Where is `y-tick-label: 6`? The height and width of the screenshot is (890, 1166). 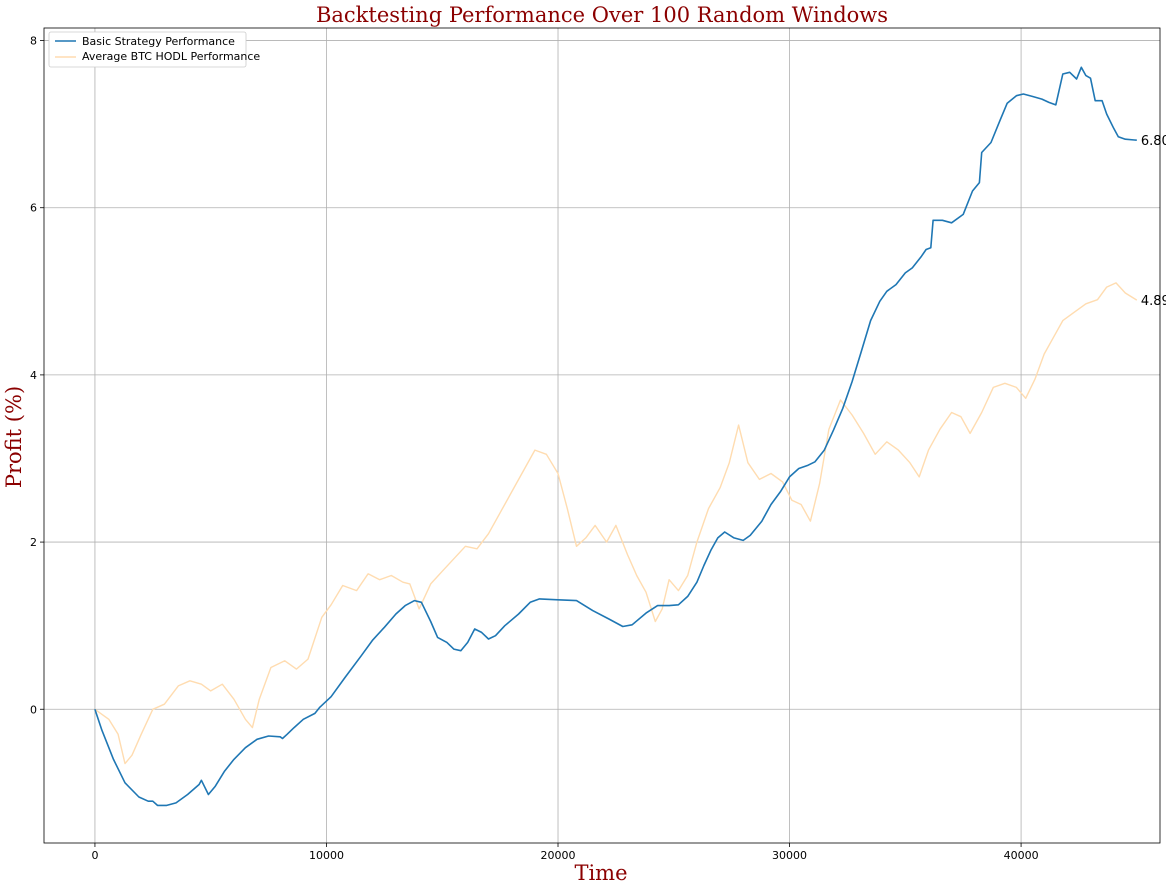
y-tick-label: 6 is located at coordinates (33, 208).